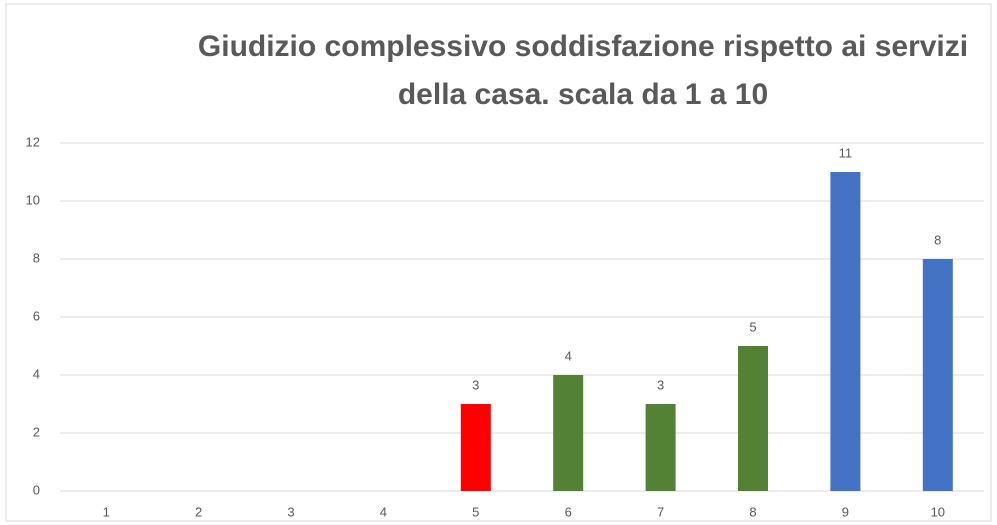 This screenshot has height=525, width=997. Describe the element at coordinates (33, 199) in the screenshot. I see `y-tick-label: 10` at that location.